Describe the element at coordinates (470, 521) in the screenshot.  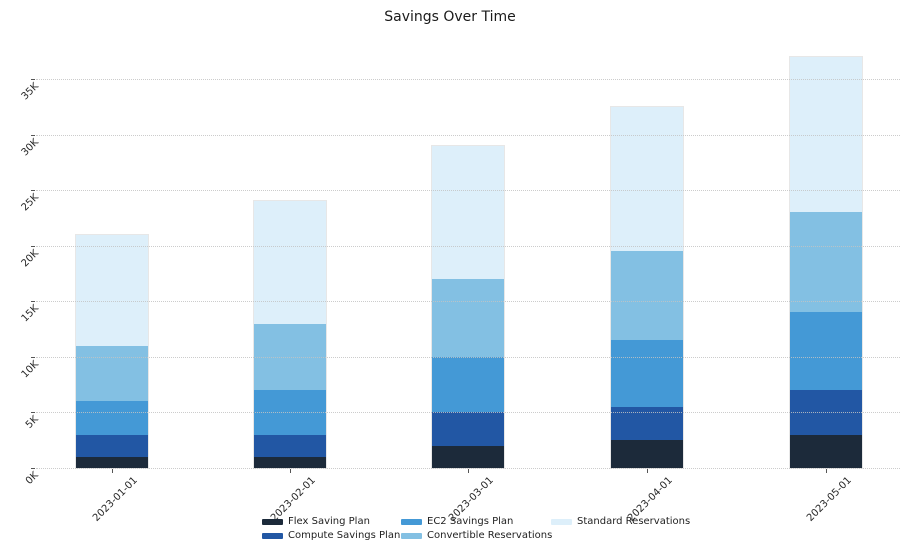
I see `legend-label-ec2-savings-plan: EC2 Savings Plan` at that location.